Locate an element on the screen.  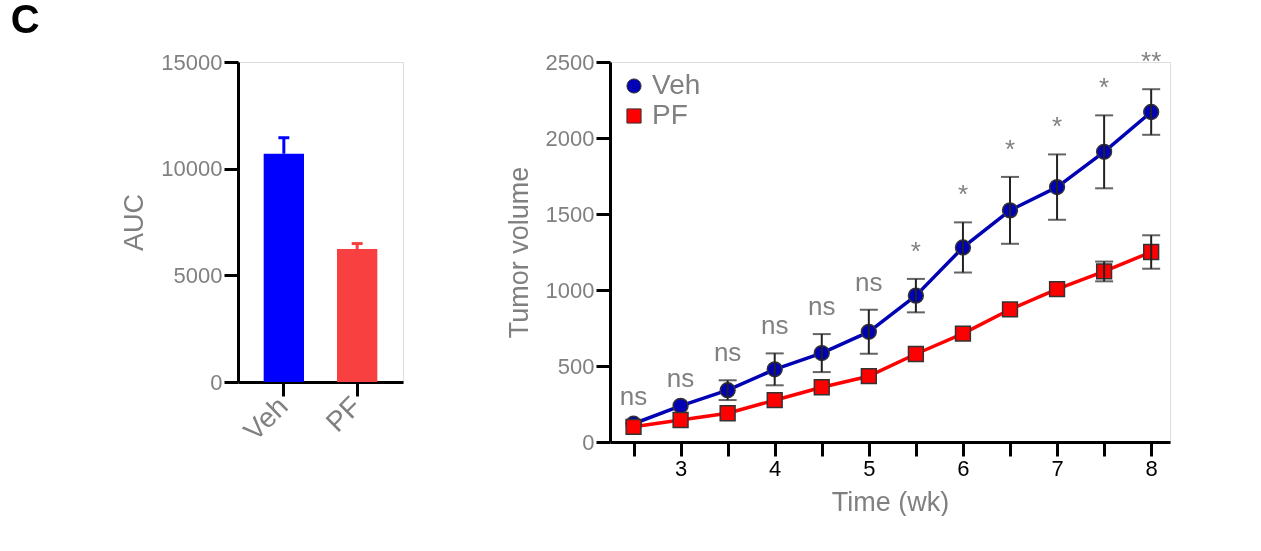
y-tick-label: 5000 is located at coordinates (198, 275).